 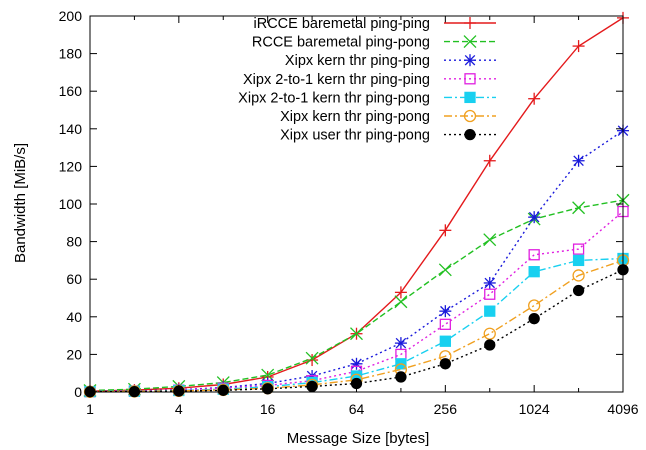 What do you see at coordinates (336, 80) in the screenshot?
I see `legend-label: Xipx 2-to-1 kern thr ping-ping` at bounding box center [336, 80].